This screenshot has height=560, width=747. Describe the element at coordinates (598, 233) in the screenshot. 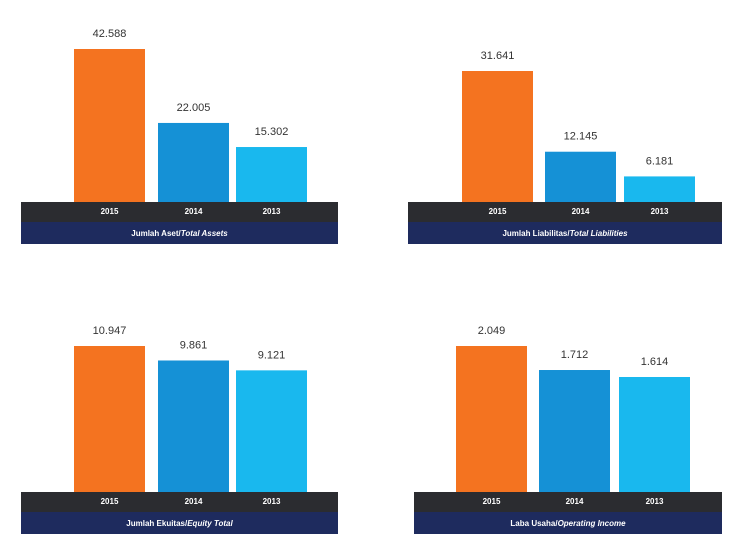

I see `chart-title-italic: Total Liabilities` at that location.